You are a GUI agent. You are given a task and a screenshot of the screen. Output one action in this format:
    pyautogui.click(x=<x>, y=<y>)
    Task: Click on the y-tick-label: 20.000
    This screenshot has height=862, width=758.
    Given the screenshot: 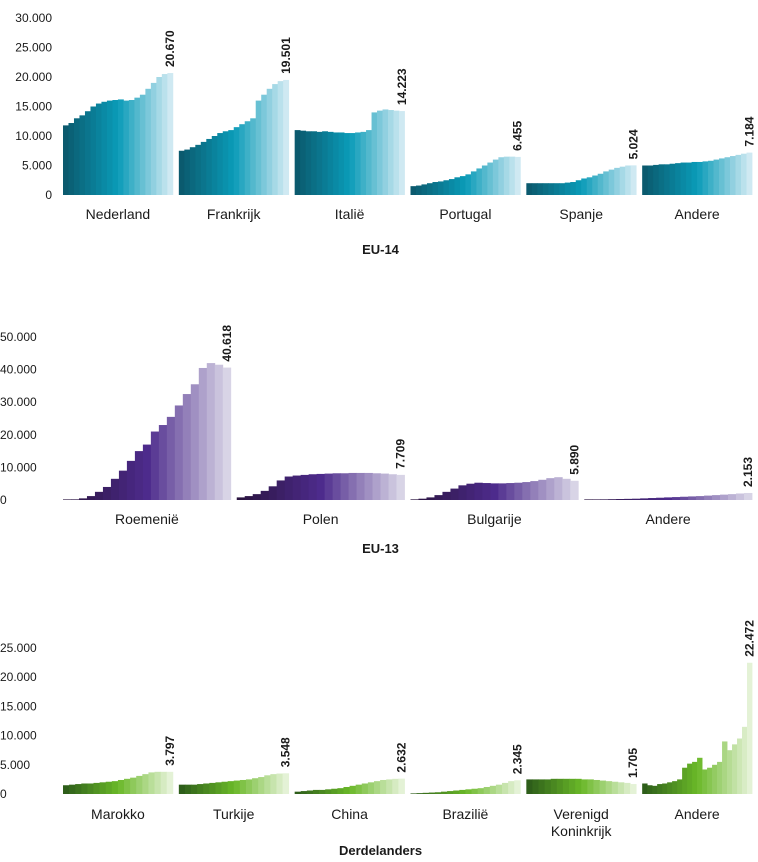 What is the action you would take?
    pyautogui.click(x=33, y=77)
    